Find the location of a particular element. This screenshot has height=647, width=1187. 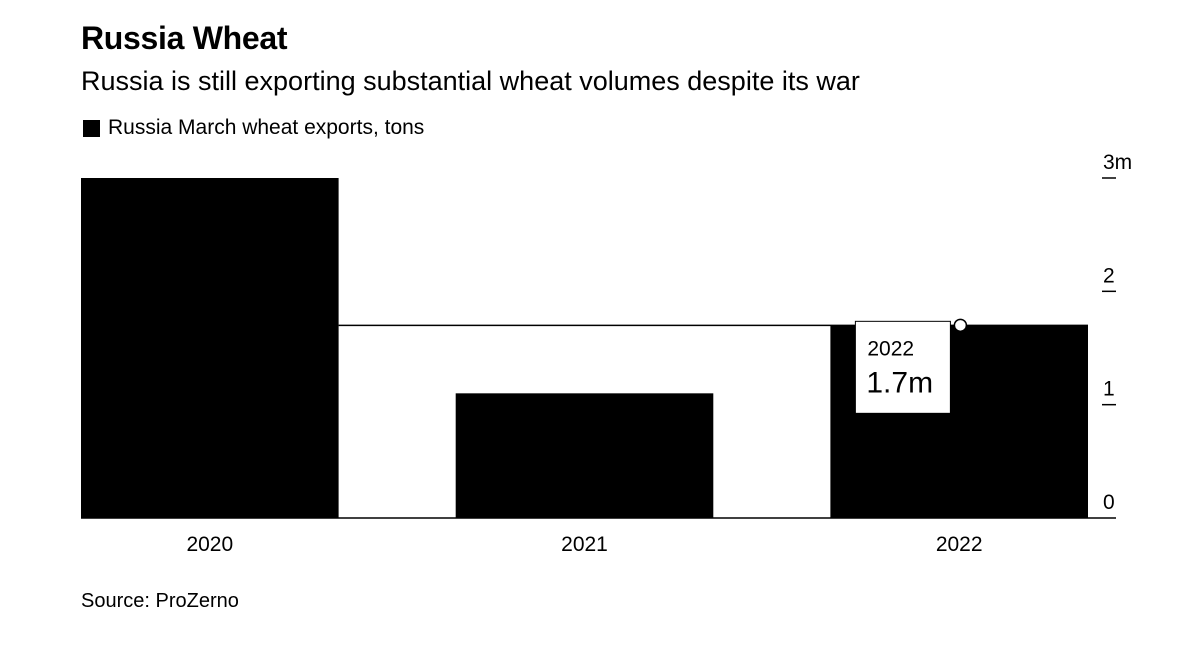

x-tick-label: 2022 is located at coordinates (959, 544).